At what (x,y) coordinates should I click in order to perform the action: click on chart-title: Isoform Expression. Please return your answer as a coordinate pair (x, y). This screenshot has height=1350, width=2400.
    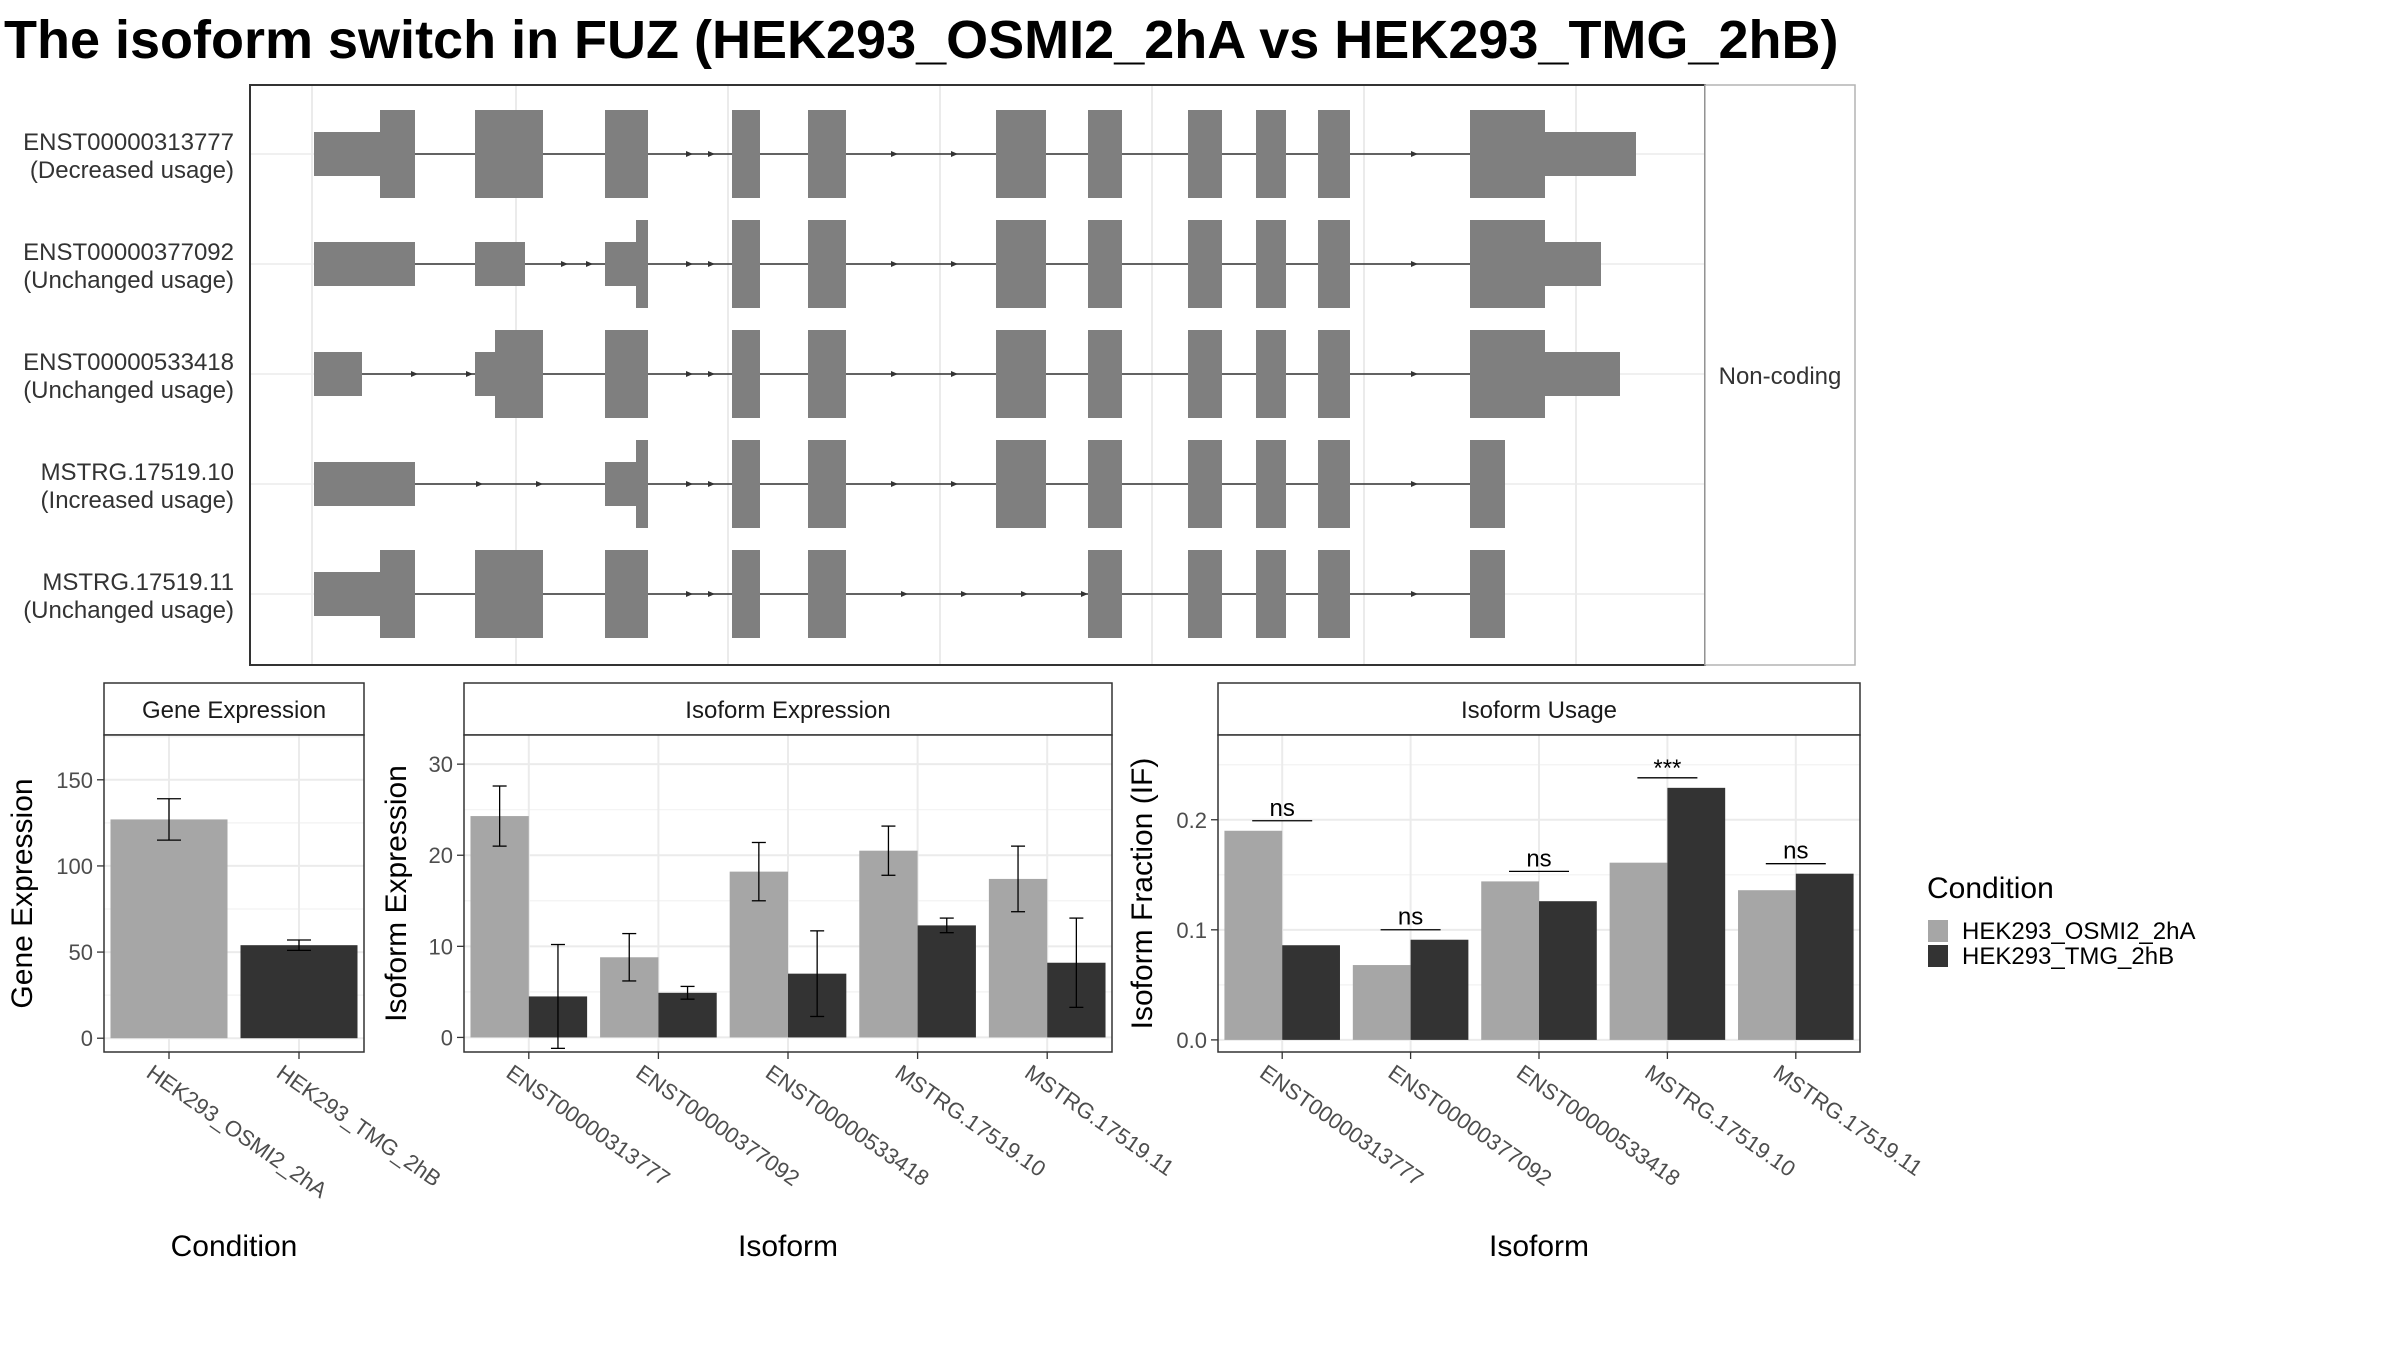
    Looking at the image, I should click on (787, 710).